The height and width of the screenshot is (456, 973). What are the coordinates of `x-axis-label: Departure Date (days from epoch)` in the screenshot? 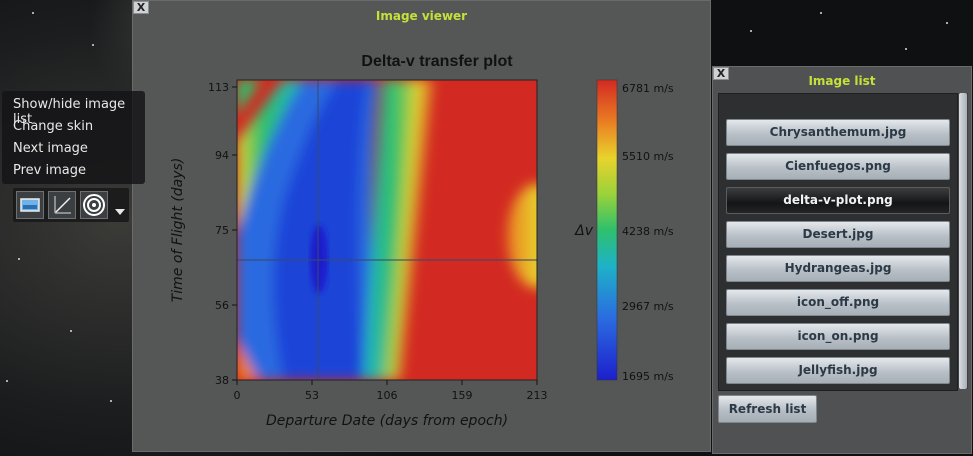 It's located at (387, 421).